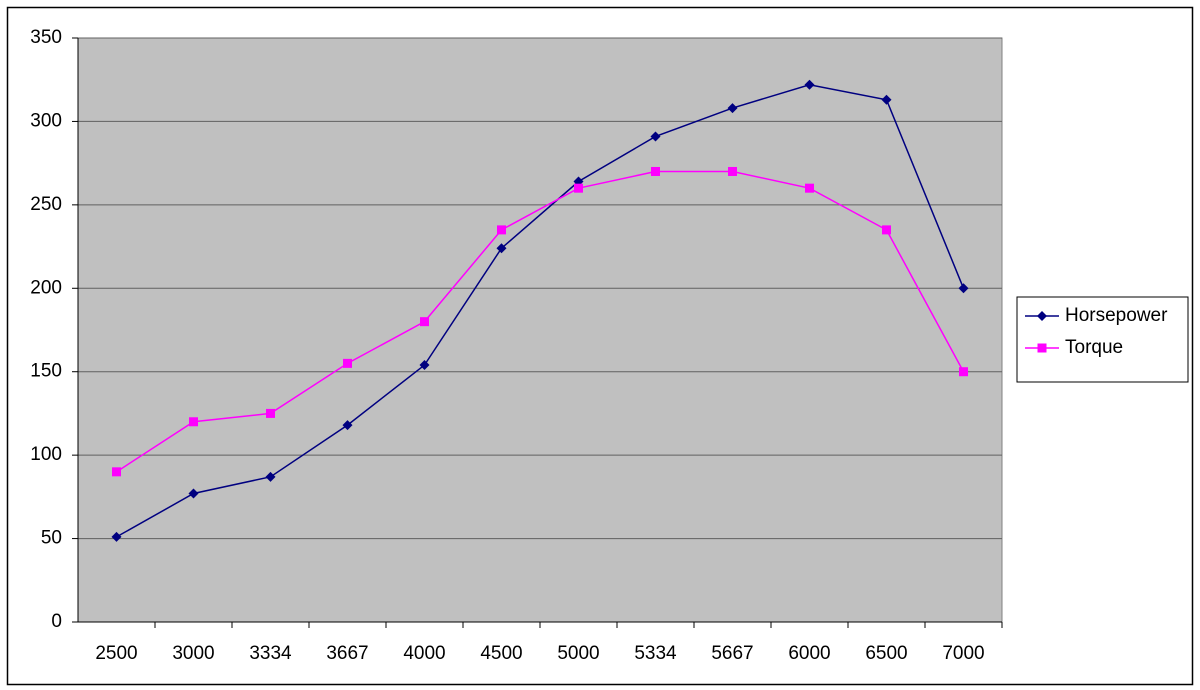 The height and width of the screenshot is (690, 1200). Describe the element at coordinates (46, 454) in the screenshot. I see `y-tick-label: 100` at that location.